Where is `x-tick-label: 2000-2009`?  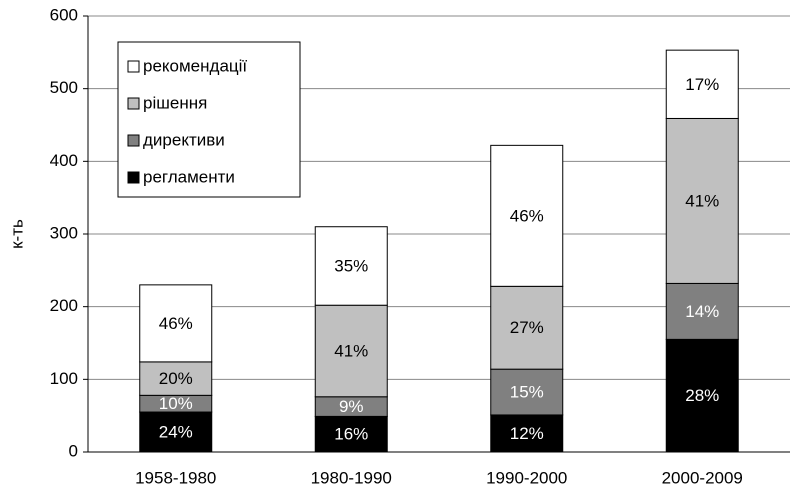
x-tick-label: 2000-2009 is located at coordinates (702, 477).